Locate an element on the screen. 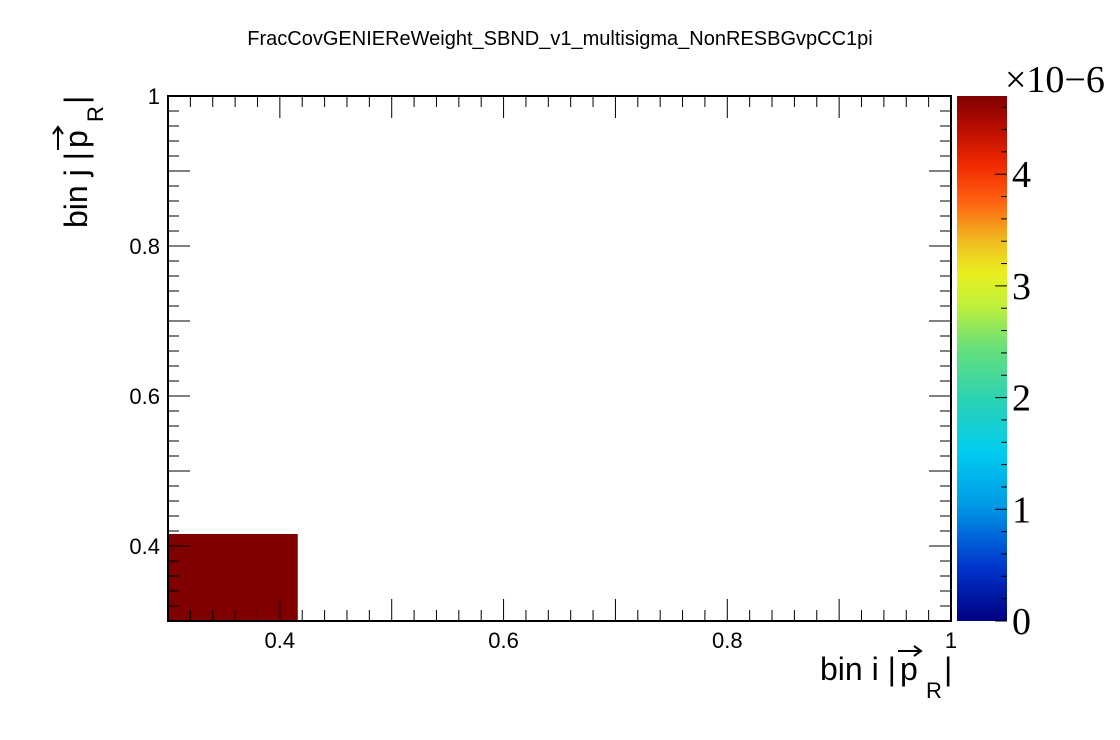  color-scale-tick-label: 2 is located at coordinates (1021, 399).